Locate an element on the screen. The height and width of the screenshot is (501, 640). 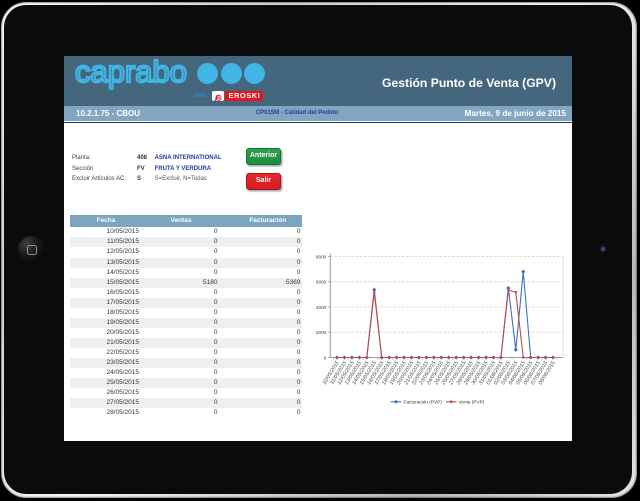
svg-text: 6000 is located at coordinates (321, 282).